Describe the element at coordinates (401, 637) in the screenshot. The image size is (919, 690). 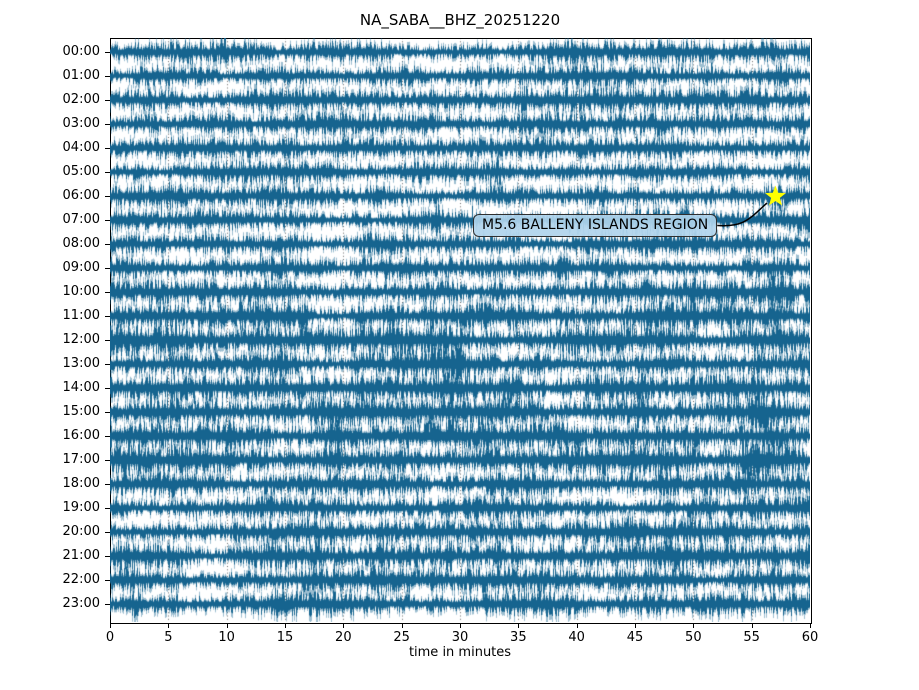
I see `x-tick-label: 25` at that location.